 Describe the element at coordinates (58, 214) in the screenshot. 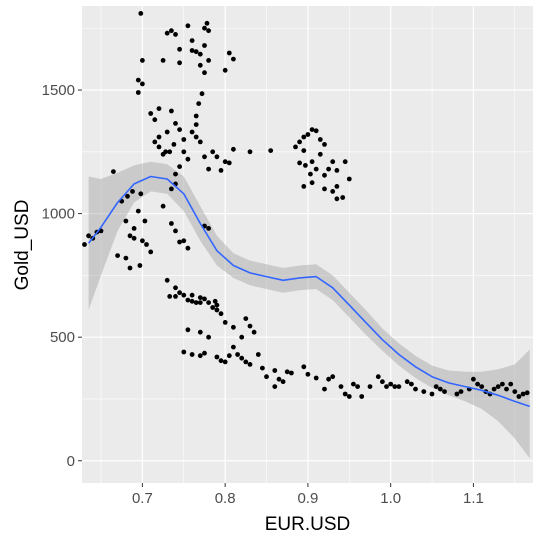

I see `y-tick-label: 1000` at that location.